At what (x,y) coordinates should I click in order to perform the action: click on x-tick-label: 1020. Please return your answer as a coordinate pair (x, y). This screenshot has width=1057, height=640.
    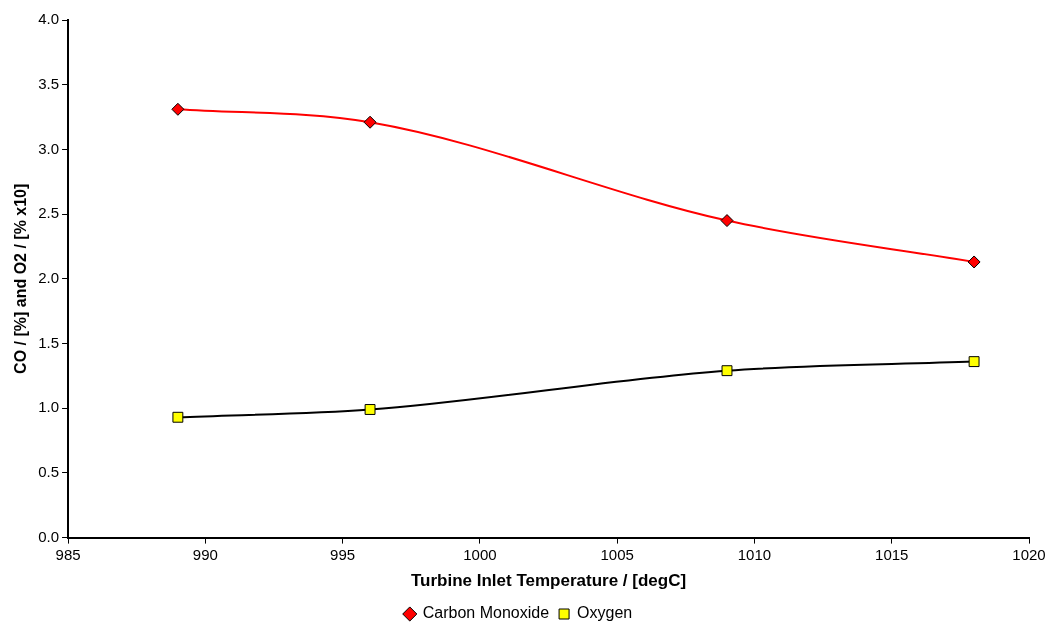
    Looking at the image, I should click on (1029, 554).